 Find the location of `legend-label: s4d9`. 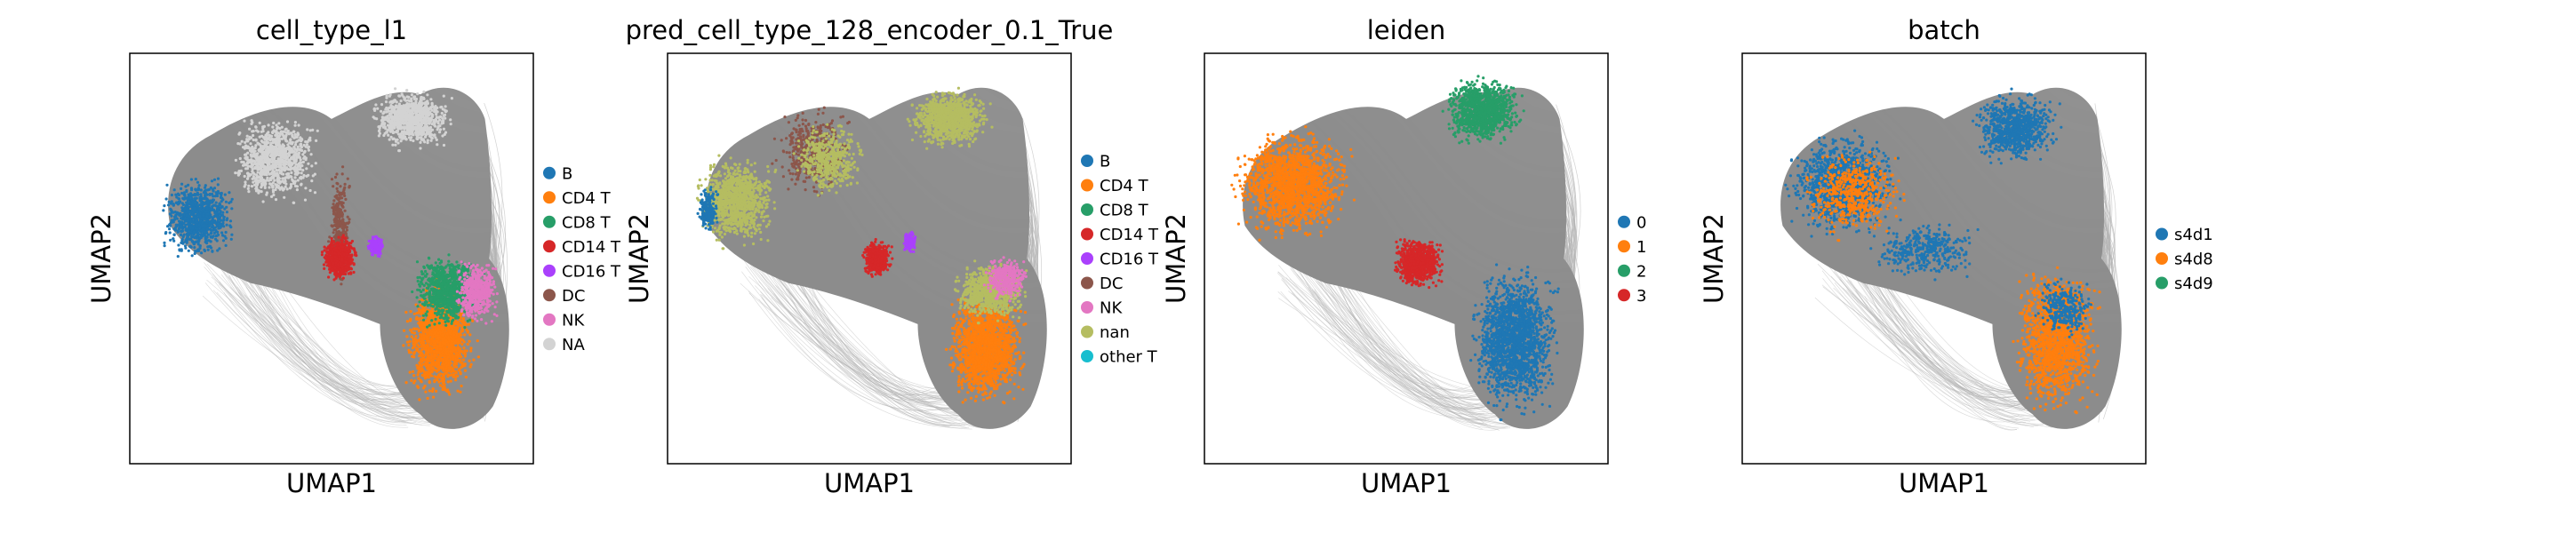

legend-label: s4d9 is located at coordinates (2193, 283).